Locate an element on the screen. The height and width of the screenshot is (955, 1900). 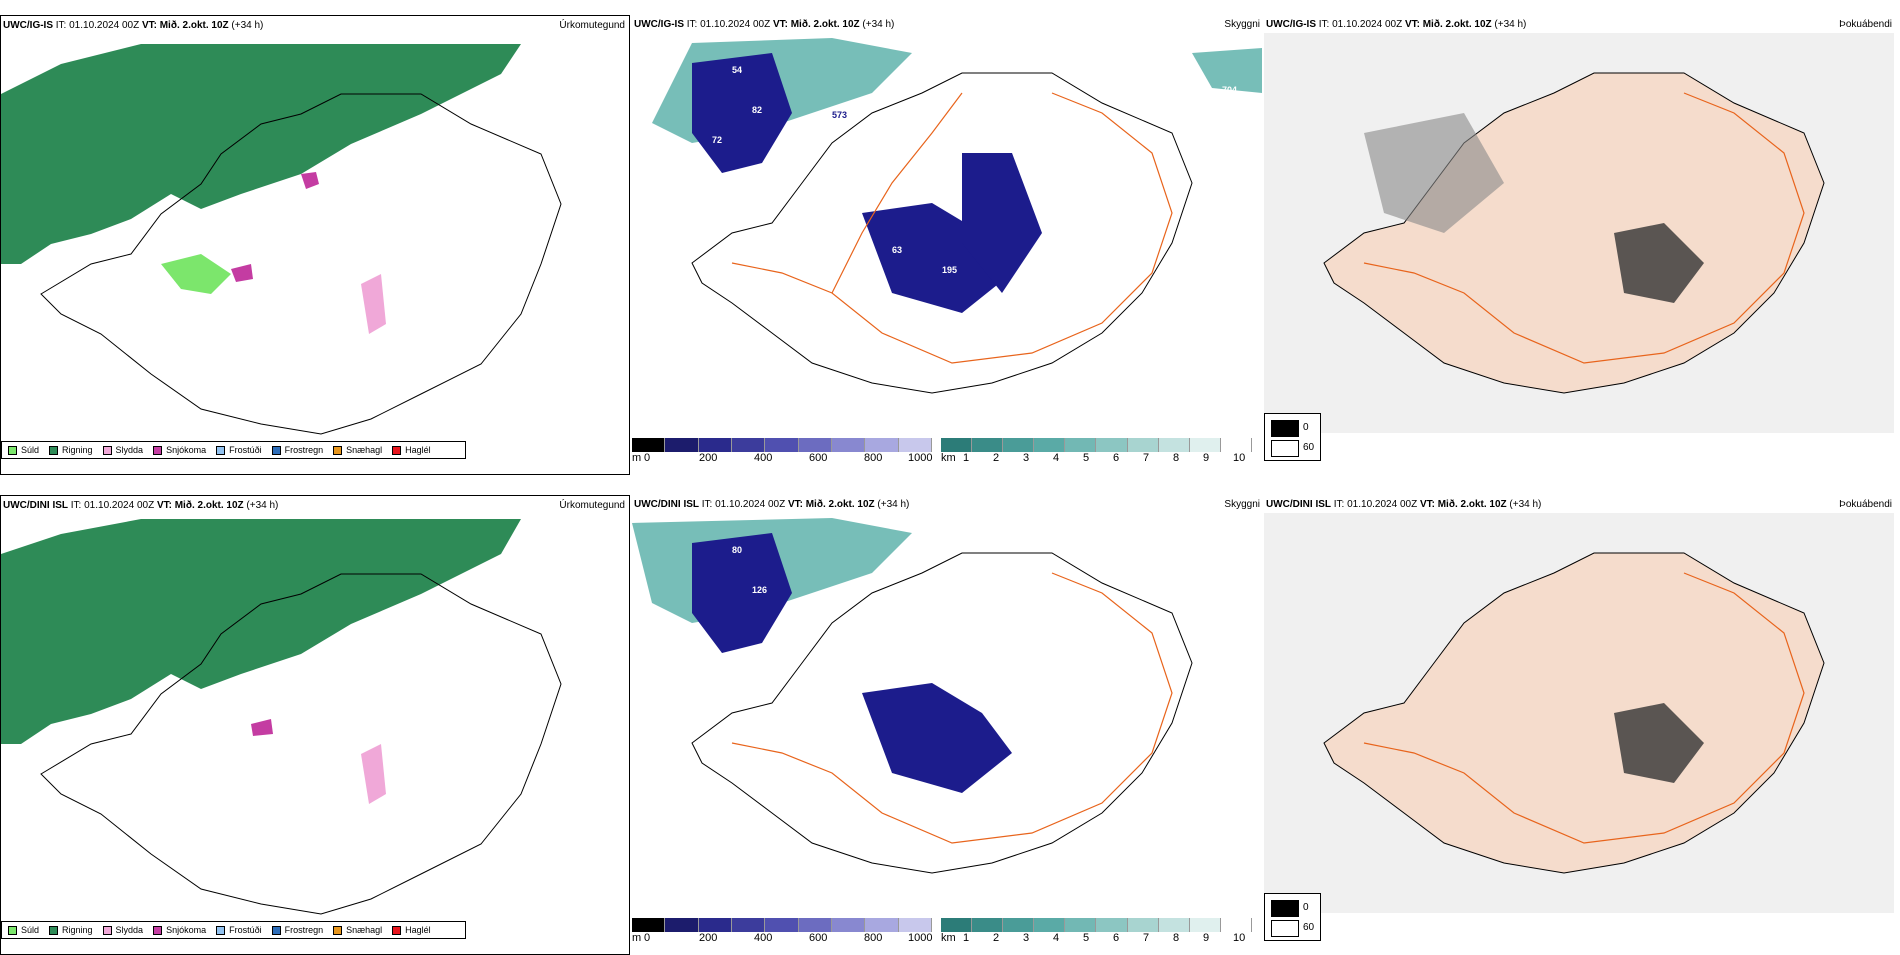
visibility-values: 80 126 48 63 838 is located at coordinates (989, 610).